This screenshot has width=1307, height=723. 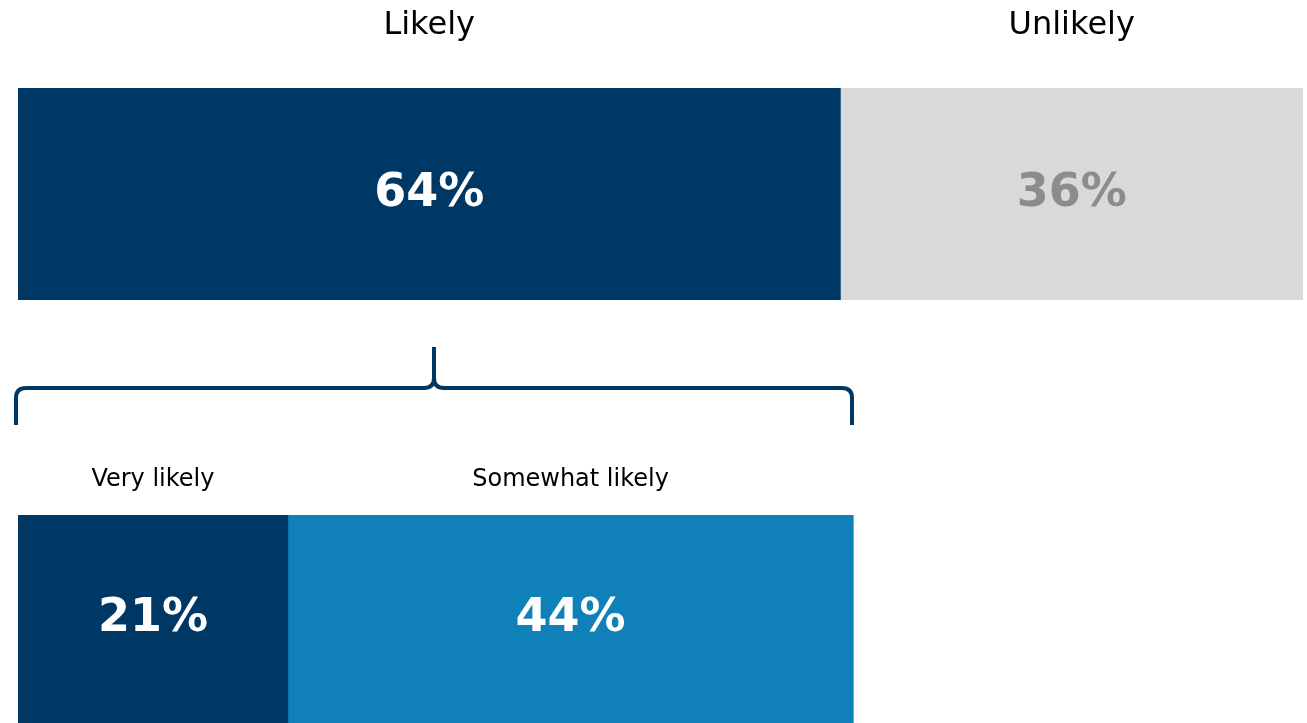 What do you see at coordinates (1071, 189) in the screenshot?
I see `data-label: 36%` at bounding box center [1071, 189].